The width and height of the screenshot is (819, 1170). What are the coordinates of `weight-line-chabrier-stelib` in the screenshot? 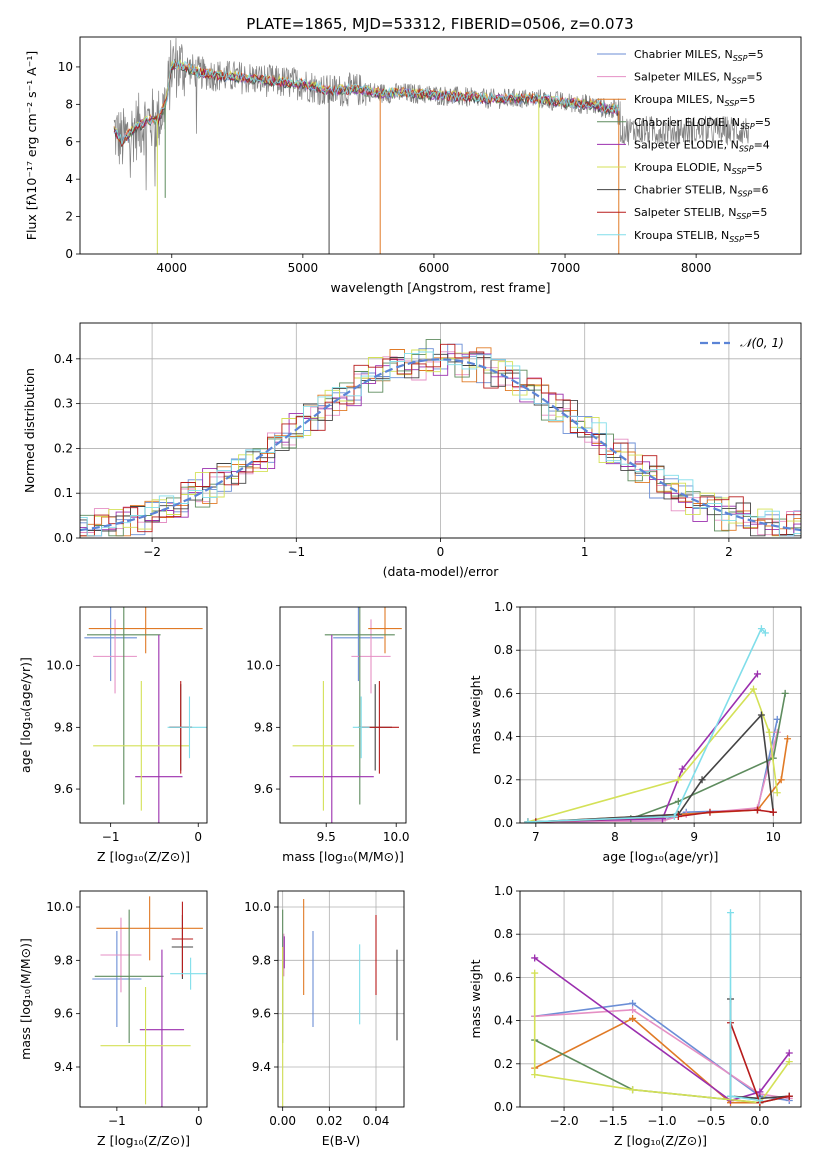 It's located at (655, 768).